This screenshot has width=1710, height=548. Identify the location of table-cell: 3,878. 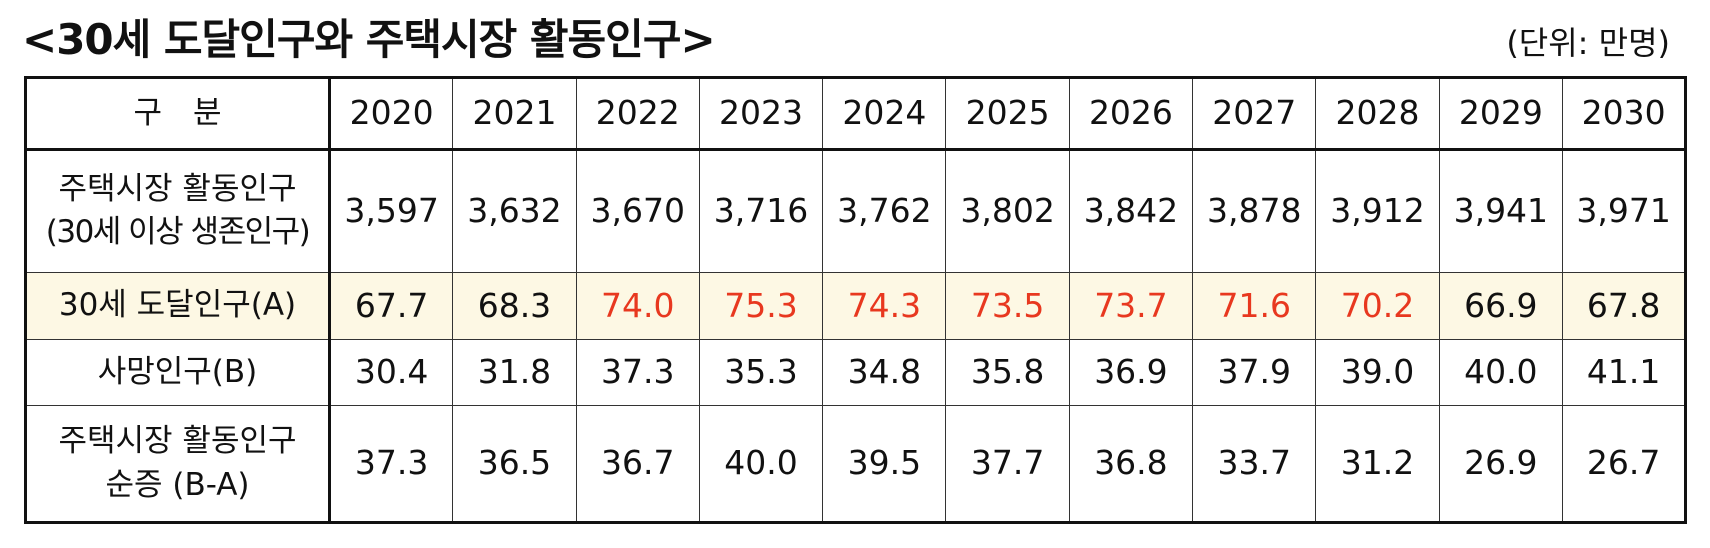
(1254, 211).